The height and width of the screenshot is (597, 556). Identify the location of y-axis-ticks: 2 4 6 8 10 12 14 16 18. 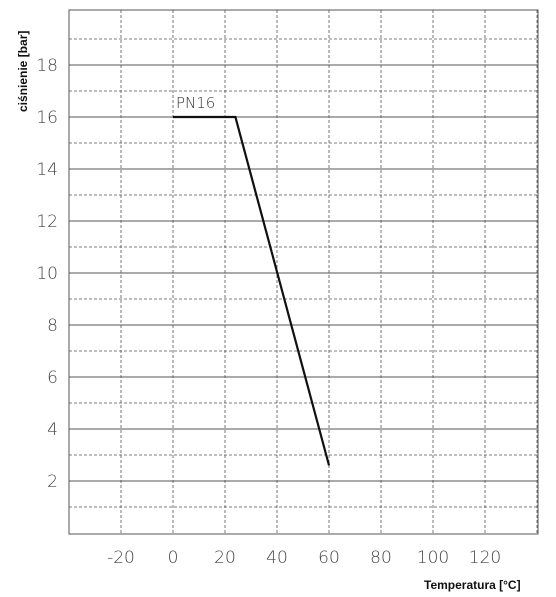
(47, 274).